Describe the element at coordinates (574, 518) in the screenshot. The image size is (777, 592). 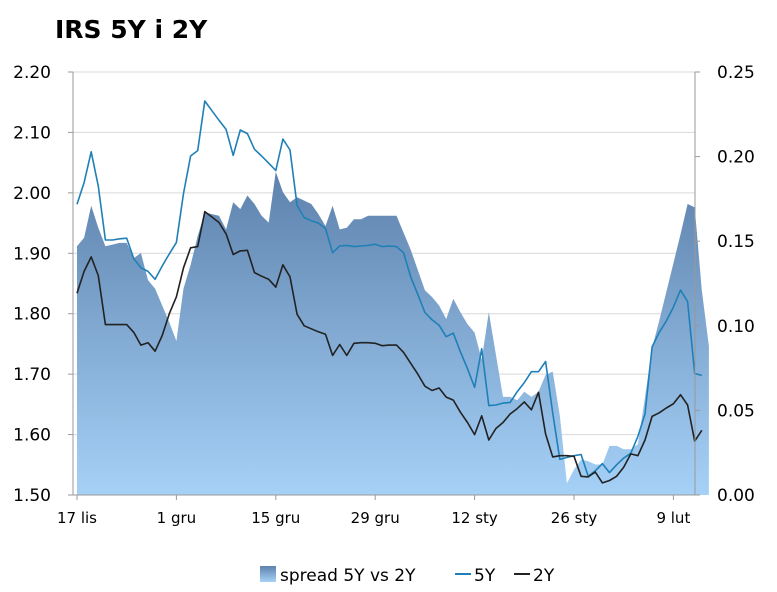
I see `x-tick-26-sty: 26 sty` at that location.